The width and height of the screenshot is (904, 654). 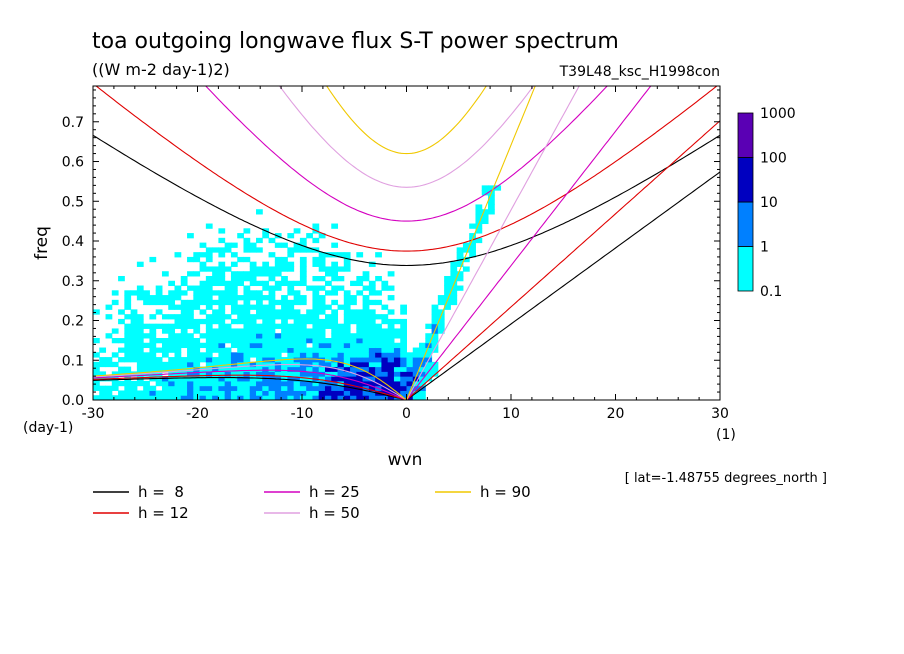 I want to click on y-tick-label: 0.1, so click(x=73, y=361).